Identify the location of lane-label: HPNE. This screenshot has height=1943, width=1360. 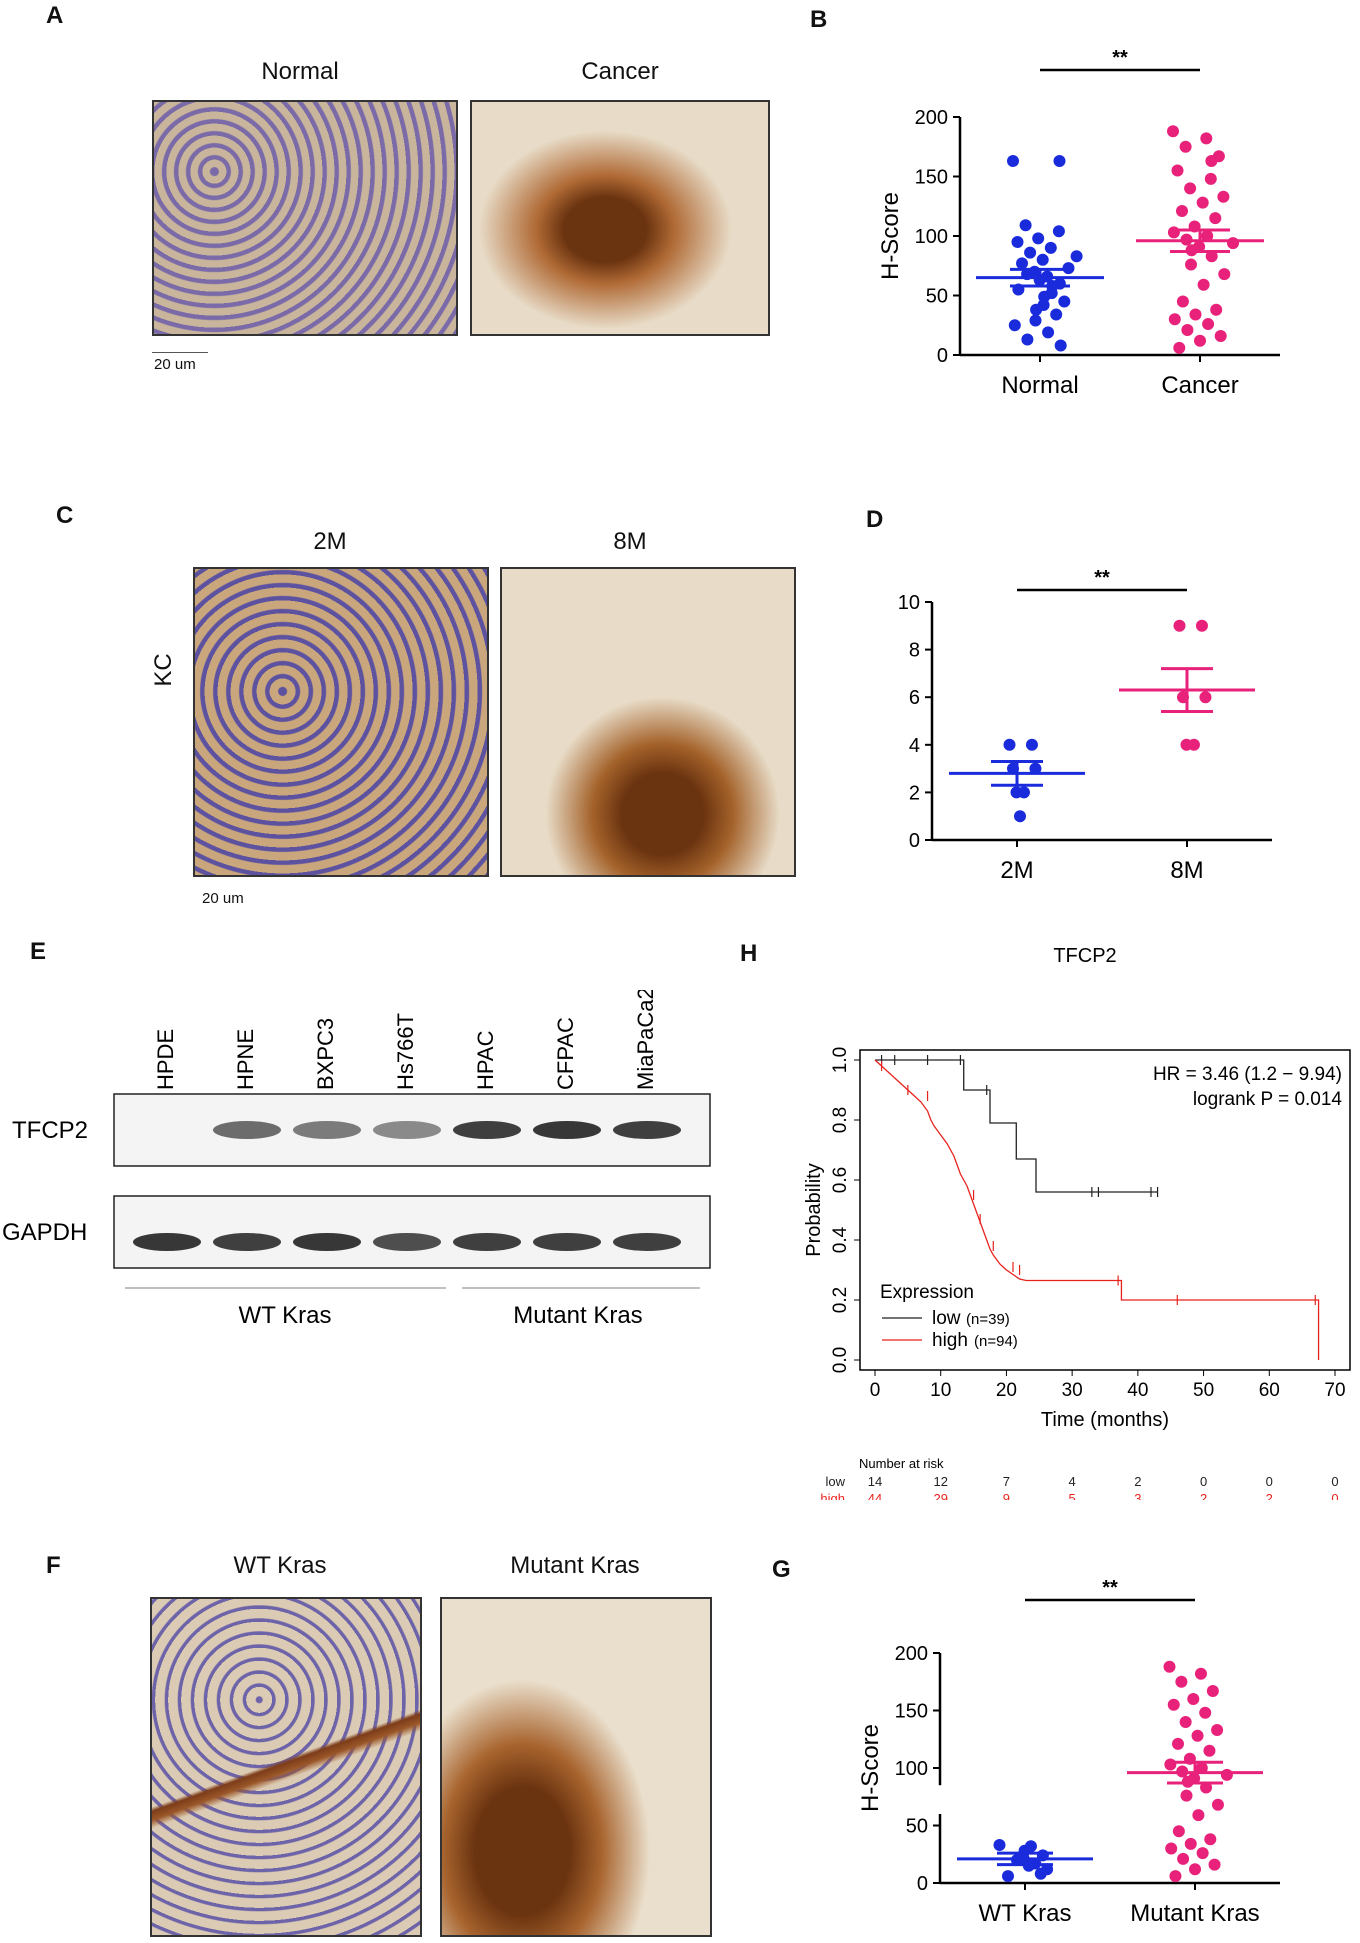
(245, 1059).